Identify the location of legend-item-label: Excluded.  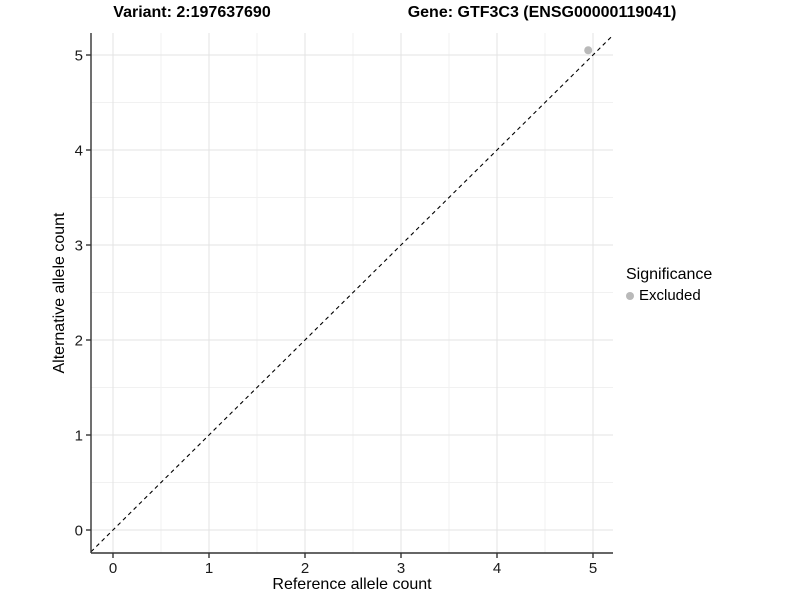
(670, 295).